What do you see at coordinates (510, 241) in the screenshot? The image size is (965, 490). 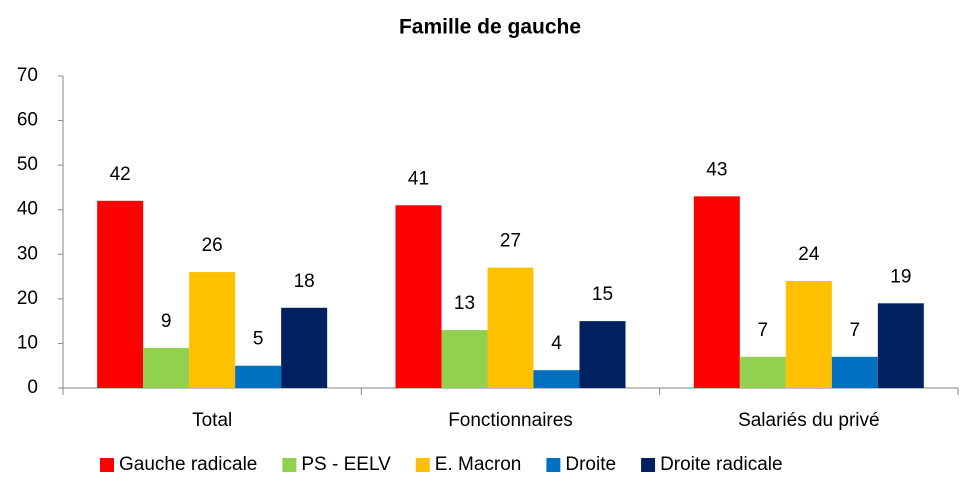 I see `data-label: 27` at bounding box center [510, 241].